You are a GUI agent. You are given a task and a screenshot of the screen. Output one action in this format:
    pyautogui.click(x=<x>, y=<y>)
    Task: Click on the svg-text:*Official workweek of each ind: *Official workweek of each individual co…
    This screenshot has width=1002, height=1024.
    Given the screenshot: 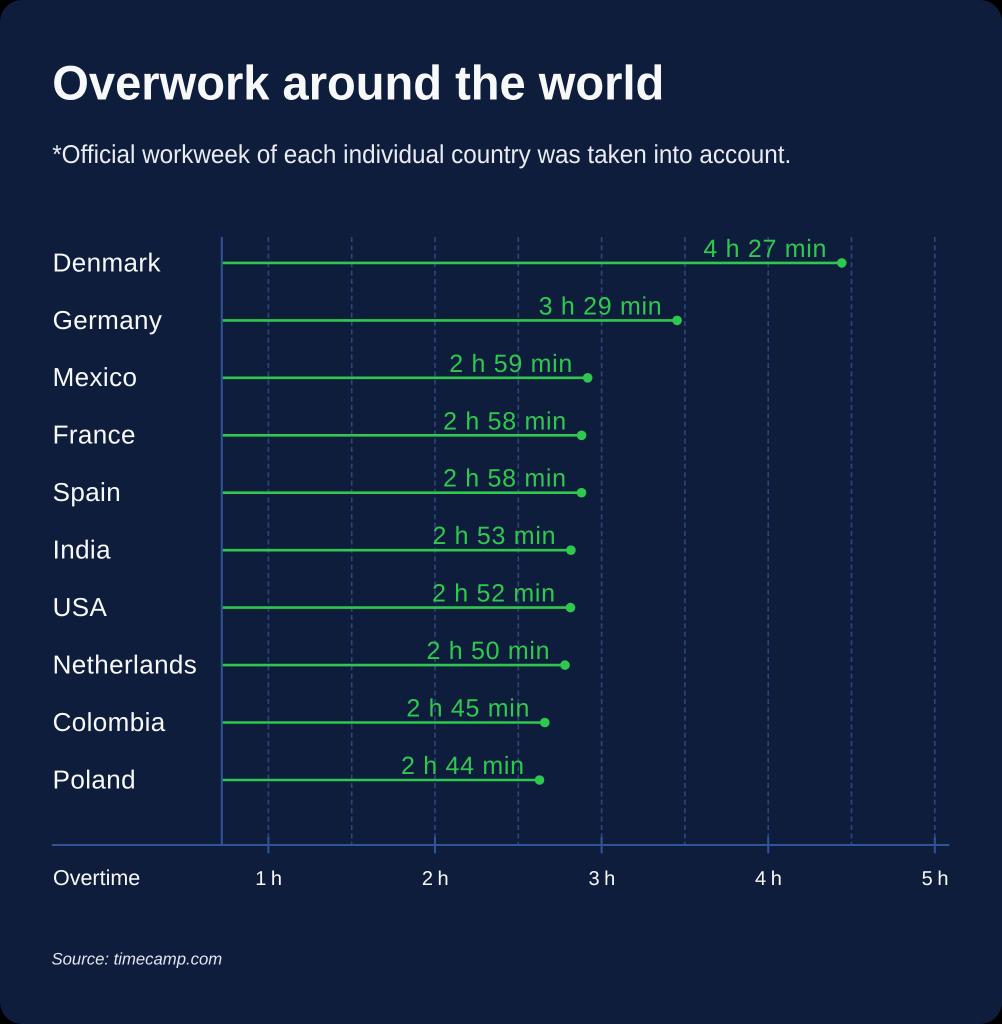 What is the action you would take?
    pyautogui.click(x=421, y=155)
    